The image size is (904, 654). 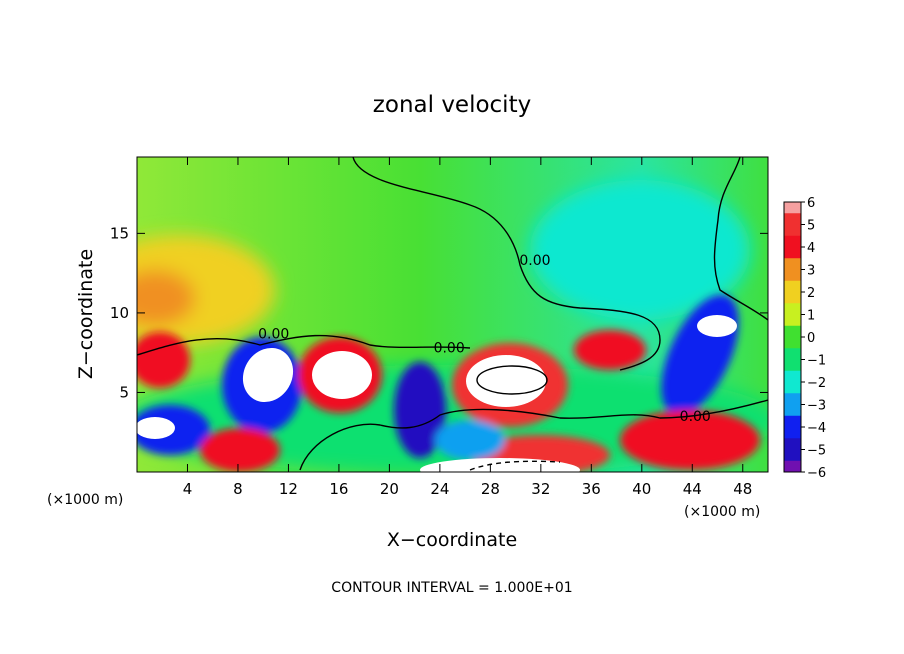 What do you see at coordinates (338, 489) in the screenshot?
I see `x-tick-label-16: 16` at bounding box center [338, 489].